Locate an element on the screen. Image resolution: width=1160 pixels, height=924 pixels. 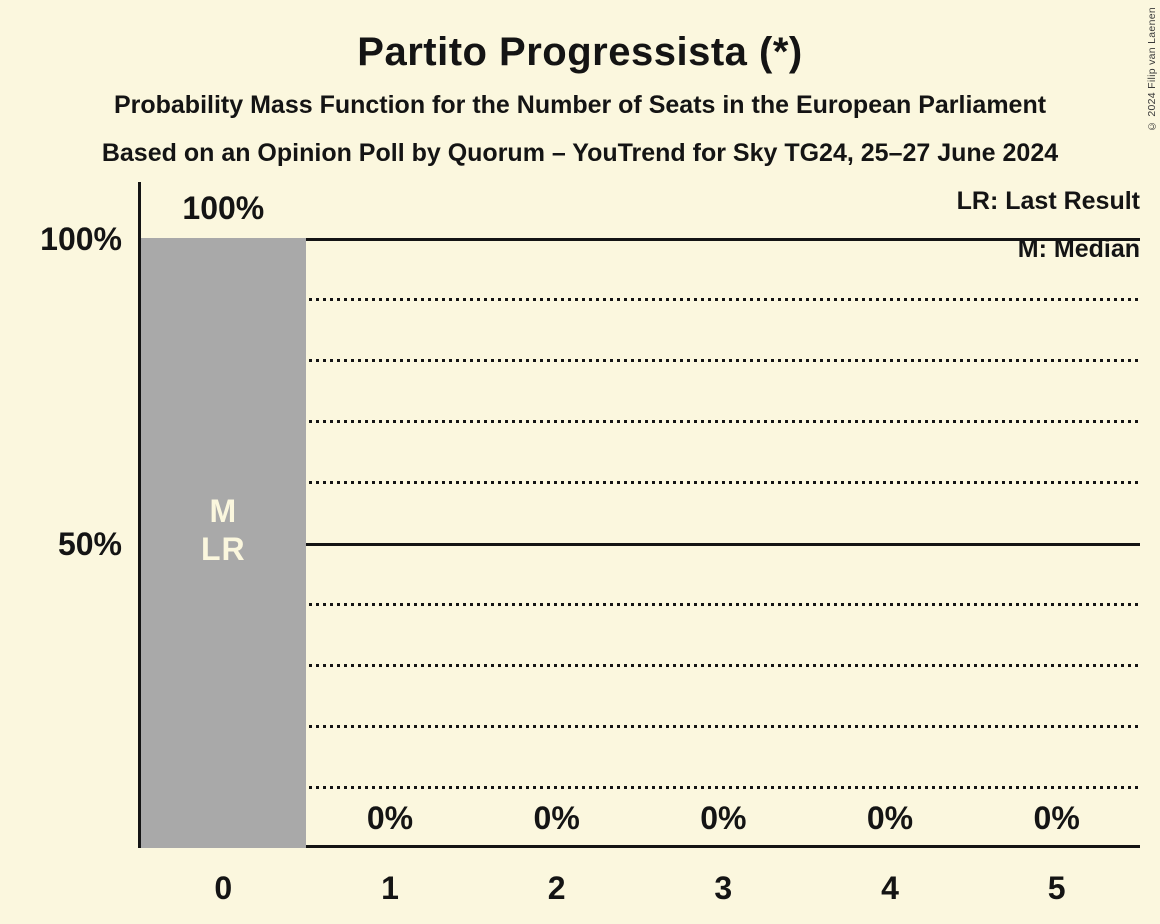
gridline-dotted-60pct is located at coordinates (640, 482).